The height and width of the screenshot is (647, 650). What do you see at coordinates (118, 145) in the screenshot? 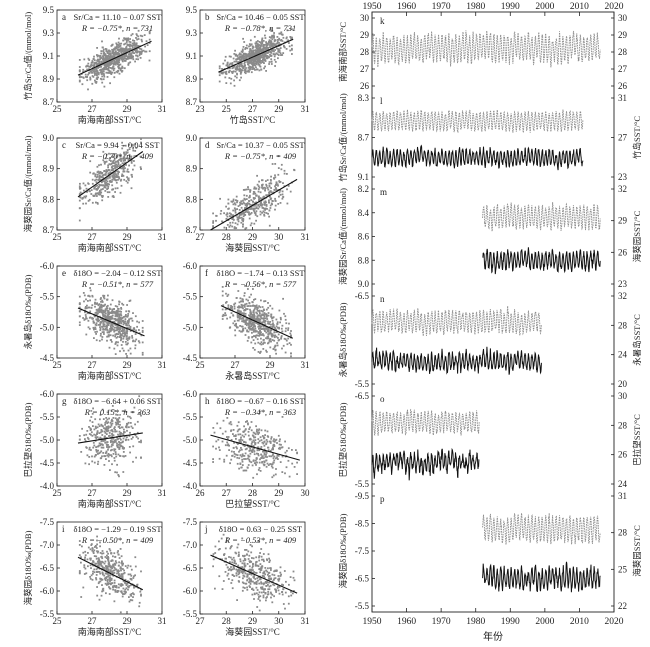
I see `regression-equation: Sr/Ca = 9.94 − 0.04 SST` at bounding box center [118, 145].